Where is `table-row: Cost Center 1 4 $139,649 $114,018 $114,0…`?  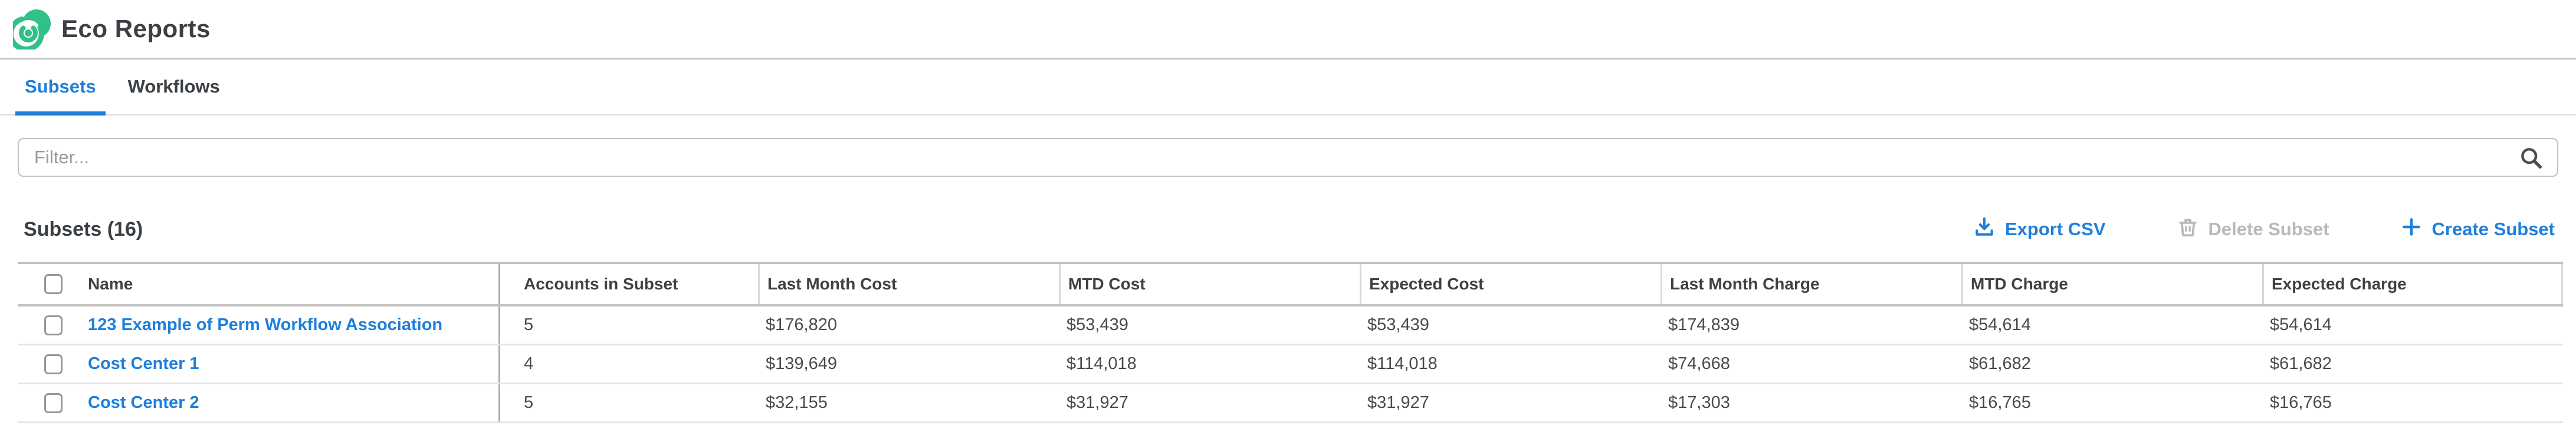 table-row: Cost Center 1 4 $139,649 $114,018 $114,0… is located at coordinates (1290, 364).